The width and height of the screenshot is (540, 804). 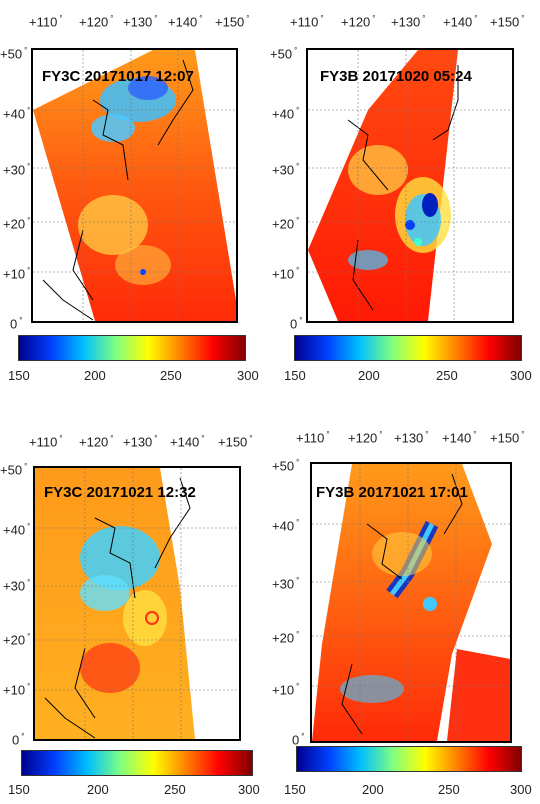 What do you see at coordinates (120, 492) in the screenshot?
I see `panel-title: FY3C 20171021 12:32` at bounding box center [120, 492].